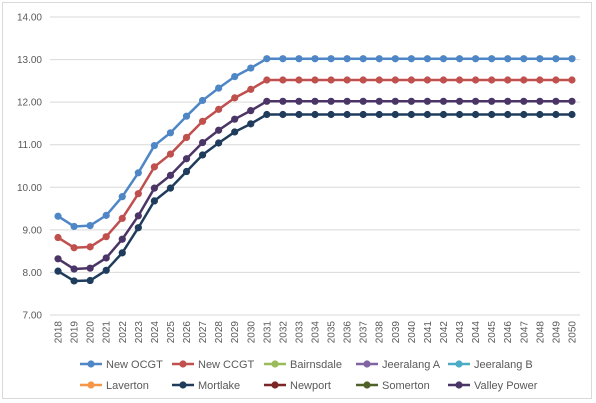 This screenshot has width=596, height=403. I want to click on x-tick-label: 2028, so click(219, 332).